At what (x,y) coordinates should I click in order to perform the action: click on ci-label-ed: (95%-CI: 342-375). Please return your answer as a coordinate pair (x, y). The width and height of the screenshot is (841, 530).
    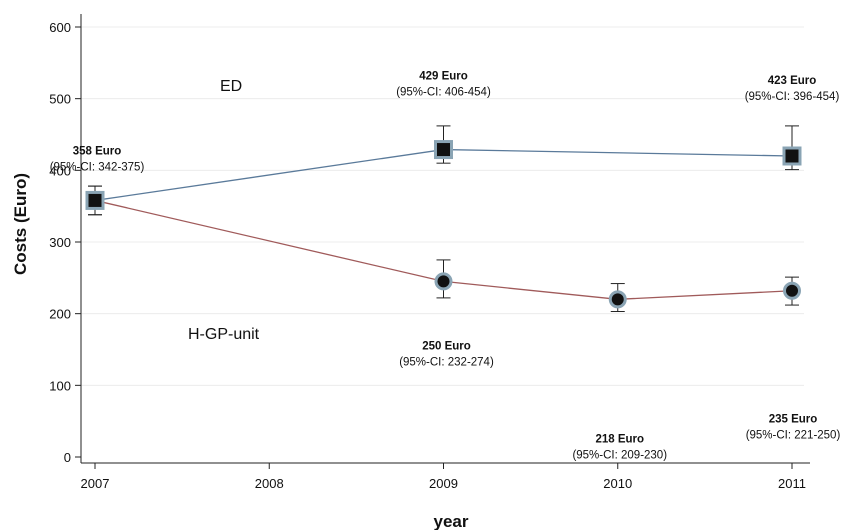
    Looking at the image, I should click on (97, 167).